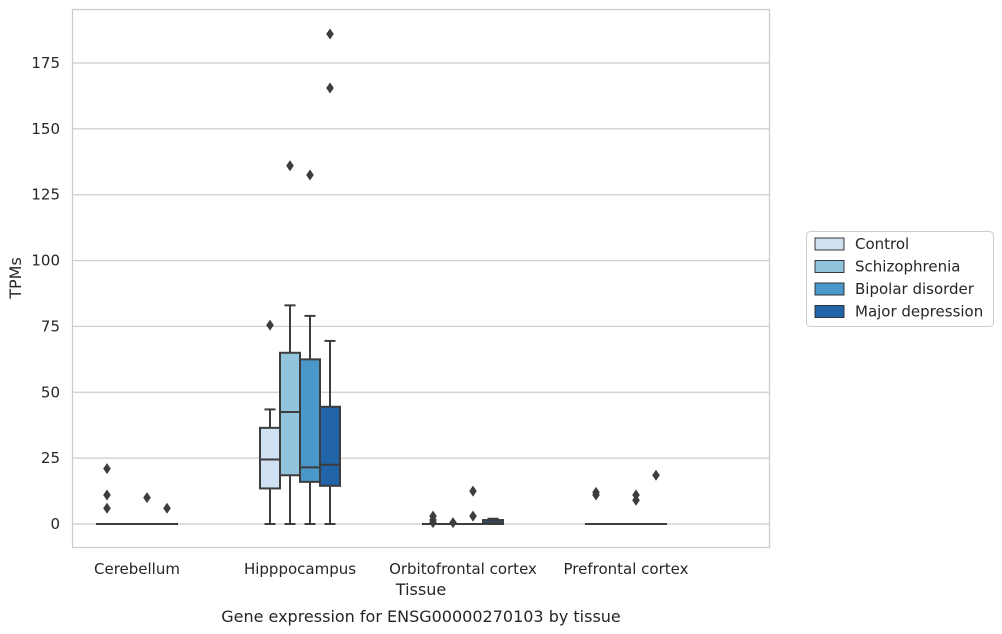 The height and width of the screenshot is (634, 1002). I want to click on y-tick-label: 25, so click(50, 458).